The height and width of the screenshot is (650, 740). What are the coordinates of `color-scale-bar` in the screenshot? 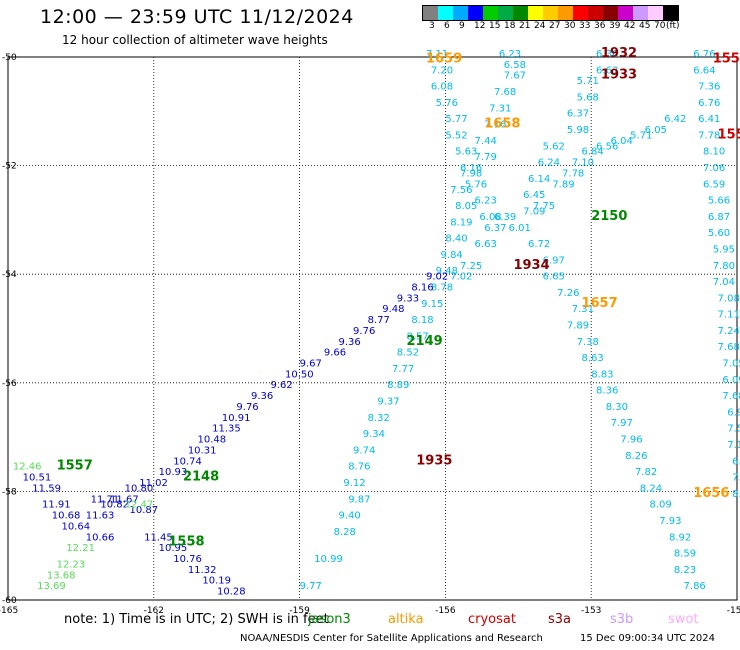 It's located at (550, 13).